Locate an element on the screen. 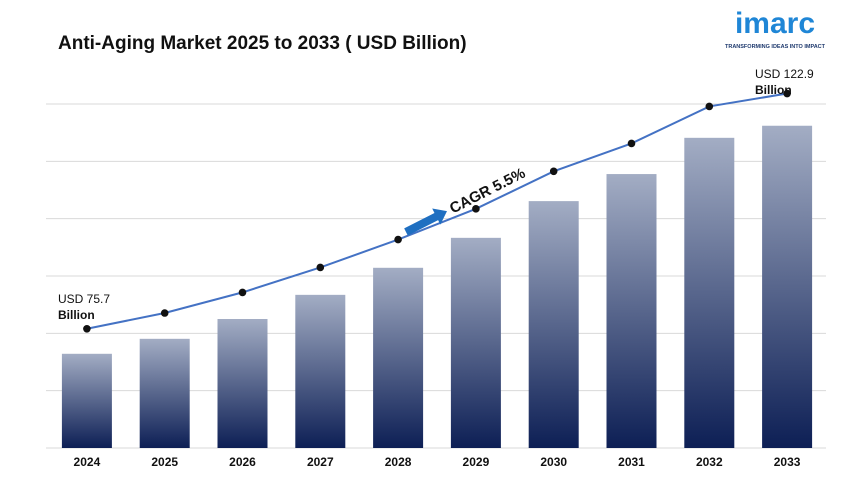  cagr-arrow is located at coordinates (425, 222).